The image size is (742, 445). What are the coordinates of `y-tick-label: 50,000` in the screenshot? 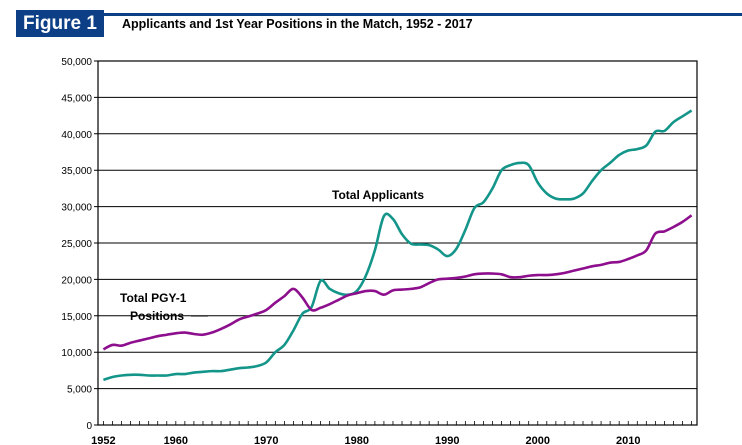 It's located at (76, 62).